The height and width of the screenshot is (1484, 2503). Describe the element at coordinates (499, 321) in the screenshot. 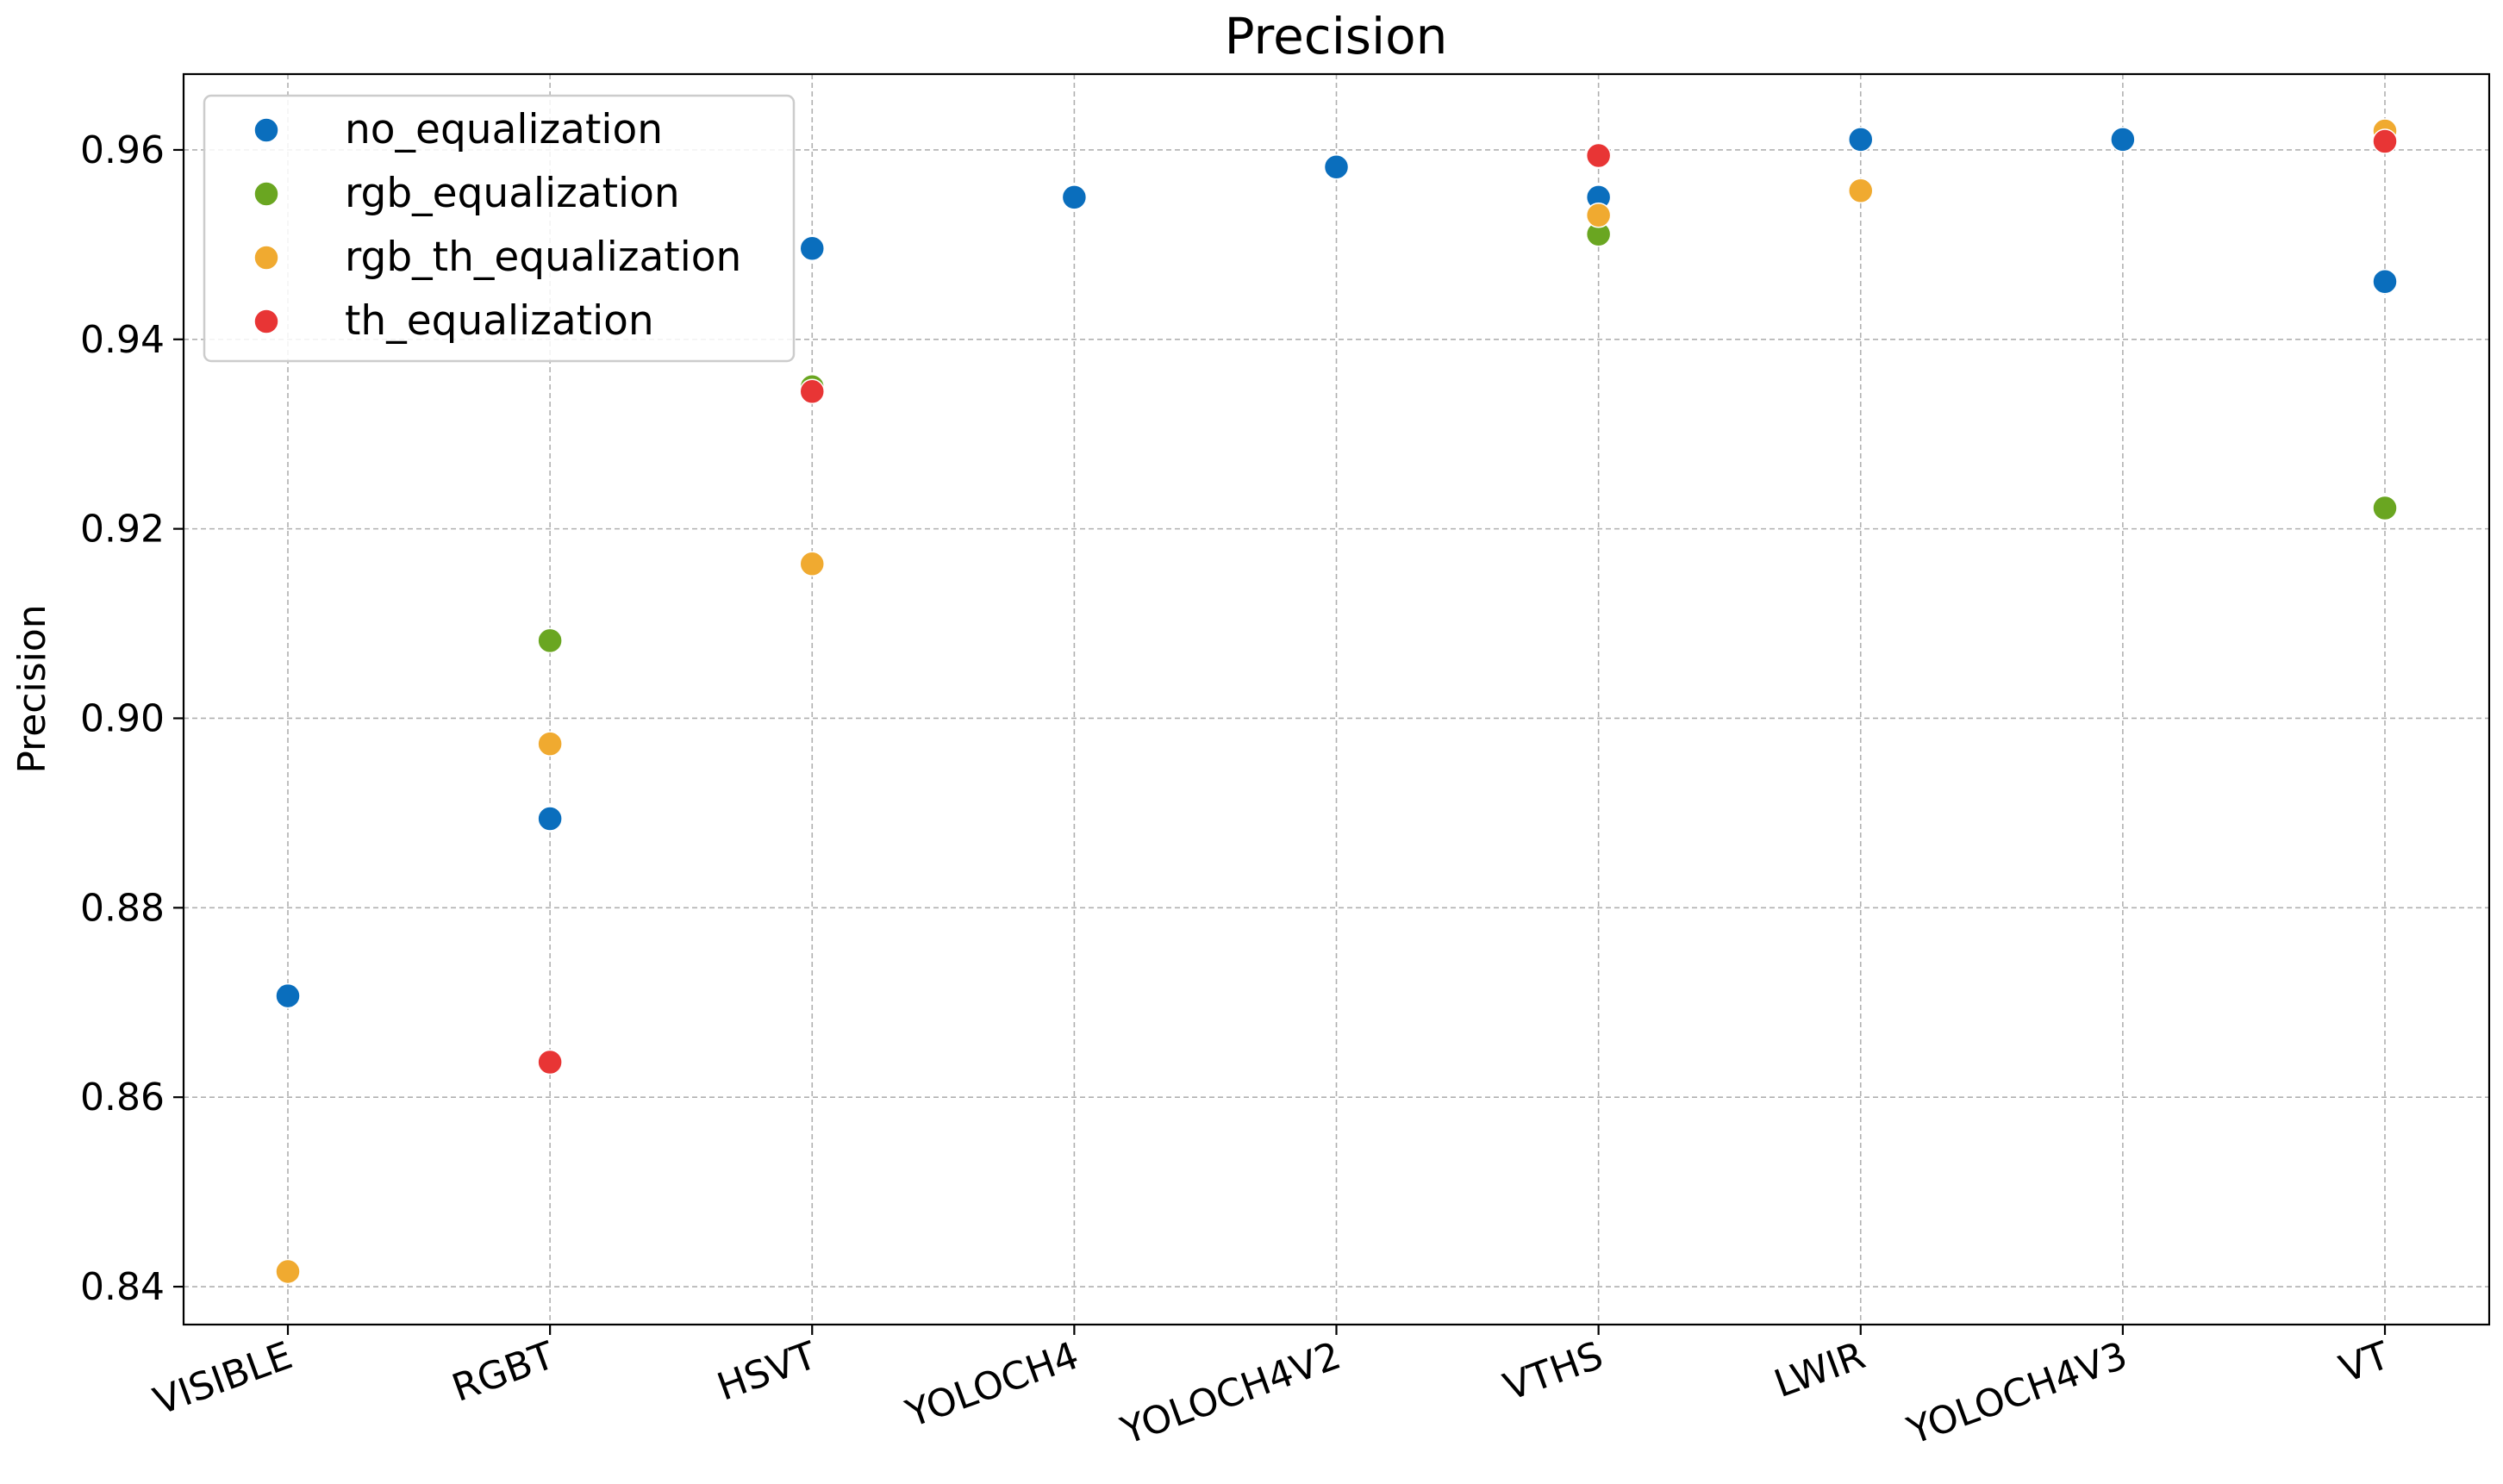

I see `legend-label: th_equalization` at that location.